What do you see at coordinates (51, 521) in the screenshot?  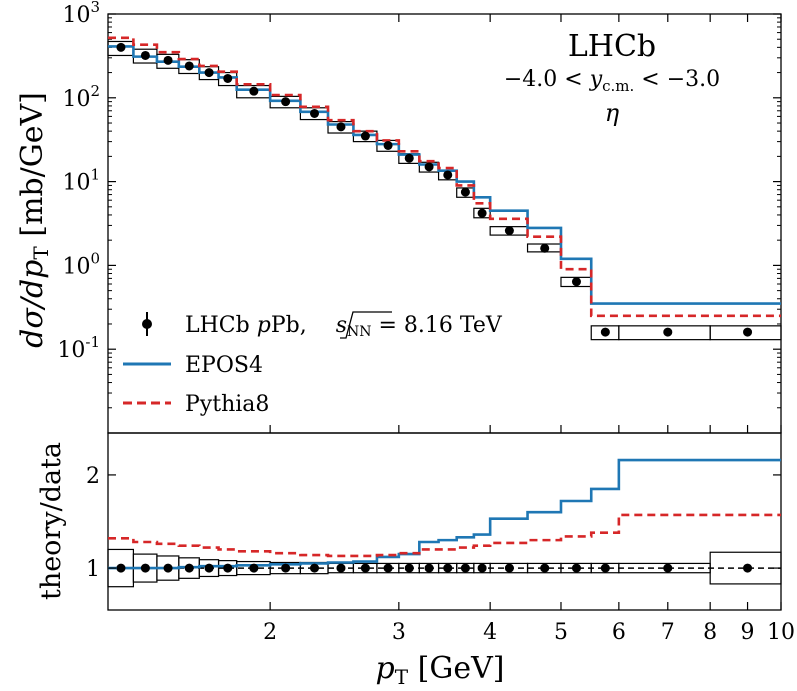 I see `bottom-y-axis-label: theory/data` at bounding box center [51, 521].